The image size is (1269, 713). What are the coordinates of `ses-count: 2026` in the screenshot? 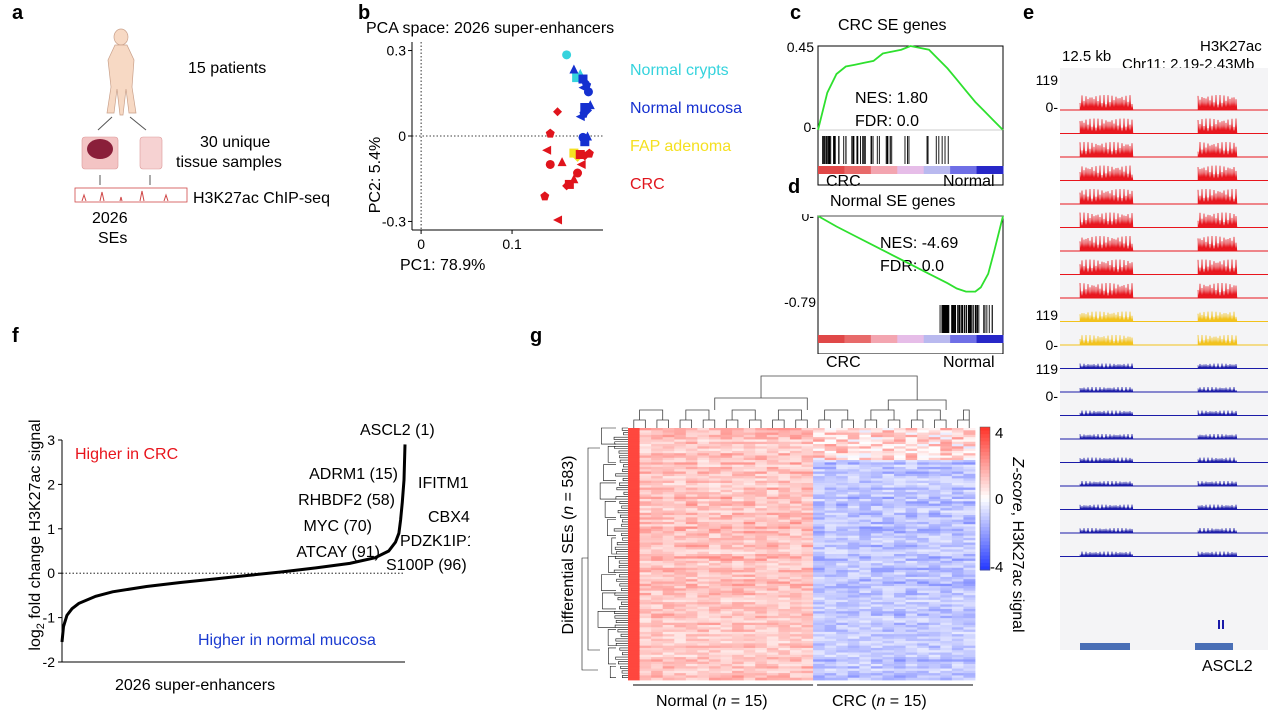 It's located at (110, 218).